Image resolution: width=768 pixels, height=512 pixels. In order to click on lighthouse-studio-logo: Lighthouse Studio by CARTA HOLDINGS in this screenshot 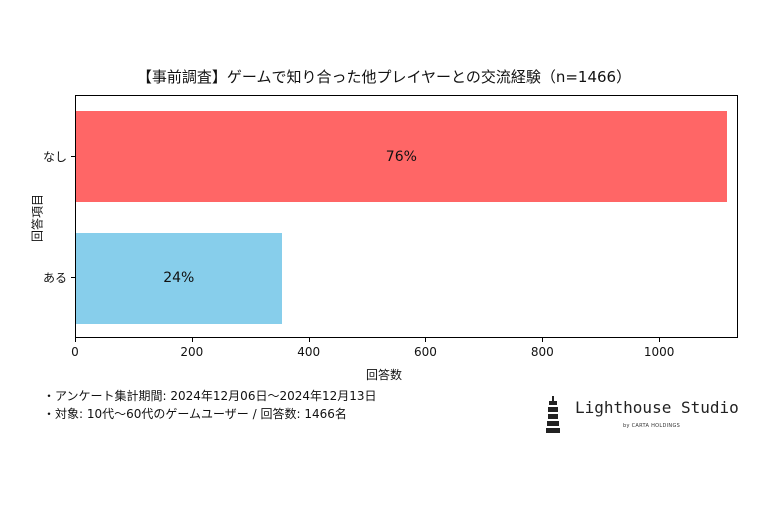, I will do `click(643, 416)`.